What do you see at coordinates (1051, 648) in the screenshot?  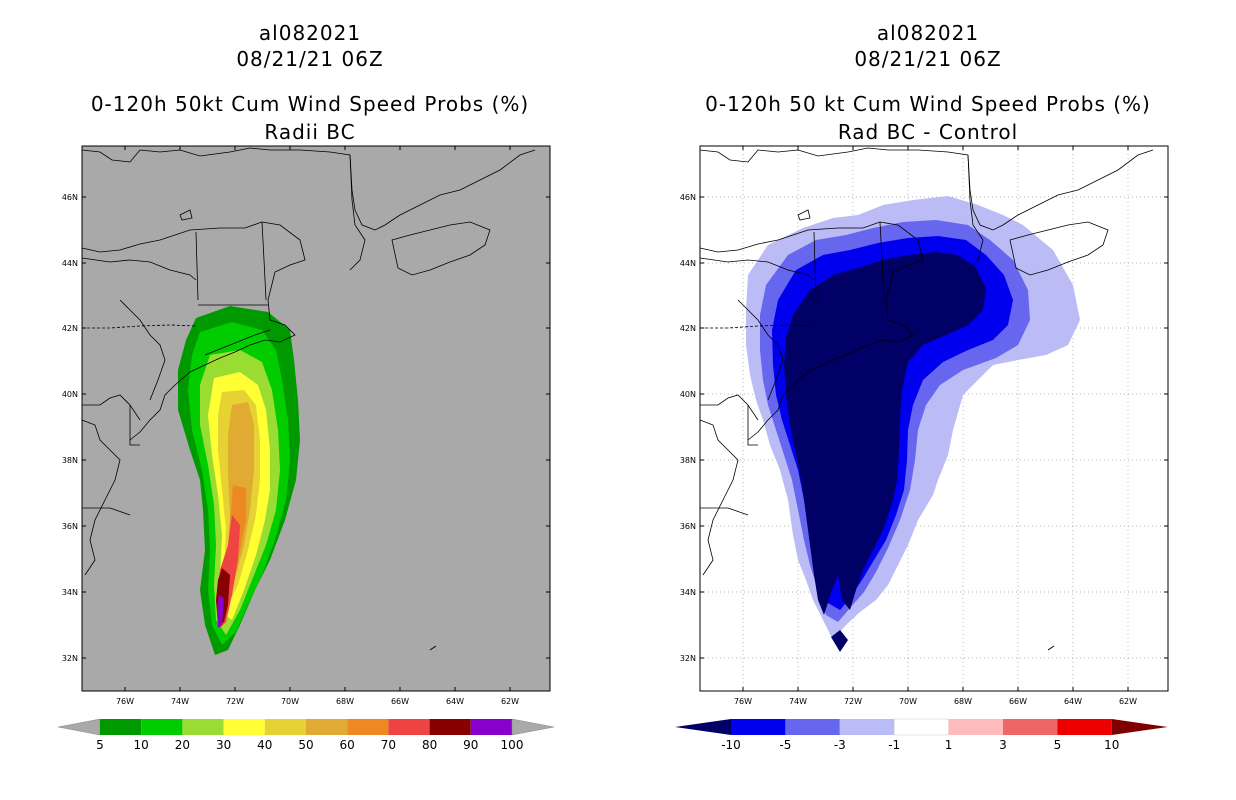 I see `right-island` at bounding box center [1051, 648].